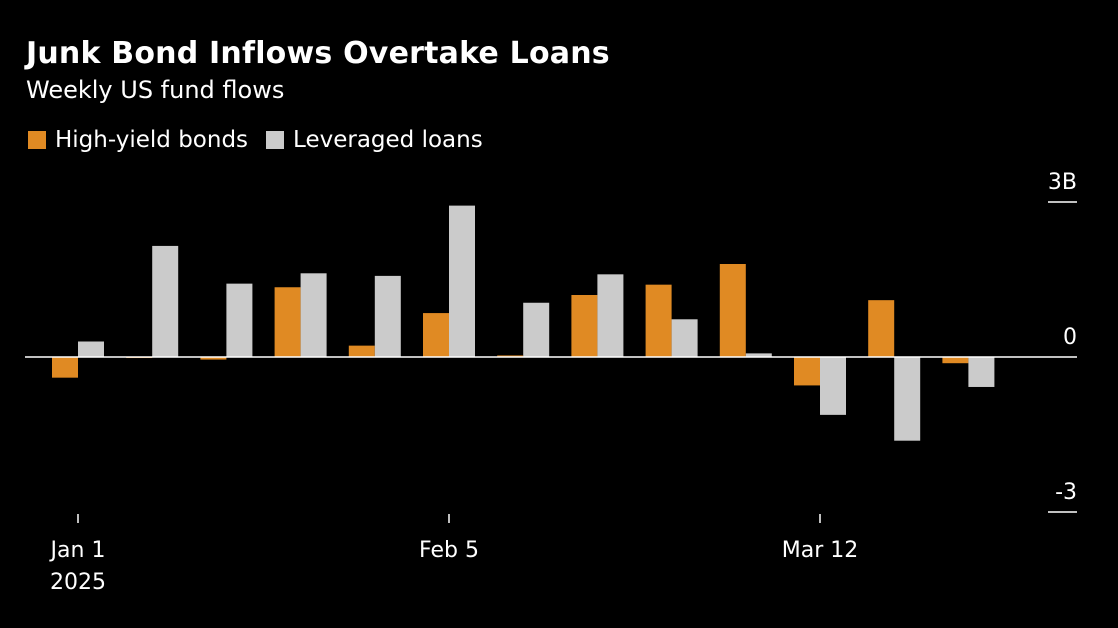  I want to click on legend: High-yield bonds Leveraged loans, so click(264, 140).